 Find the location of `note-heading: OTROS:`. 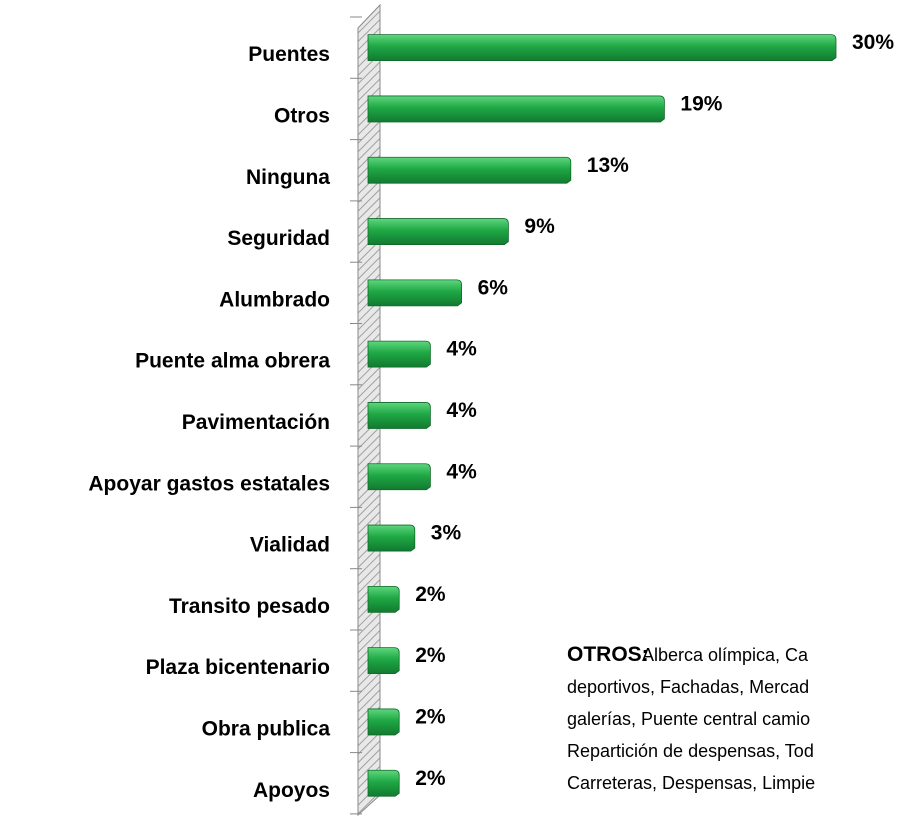

note-heading: OTROS: is located at coordinates (608, 654).